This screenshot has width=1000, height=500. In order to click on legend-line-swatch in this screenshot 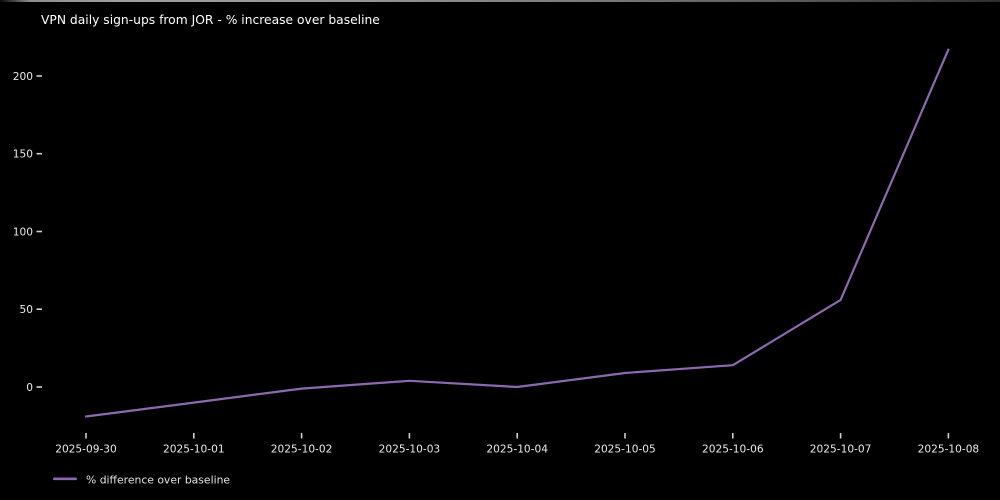, I will do `click(65, 479)`.